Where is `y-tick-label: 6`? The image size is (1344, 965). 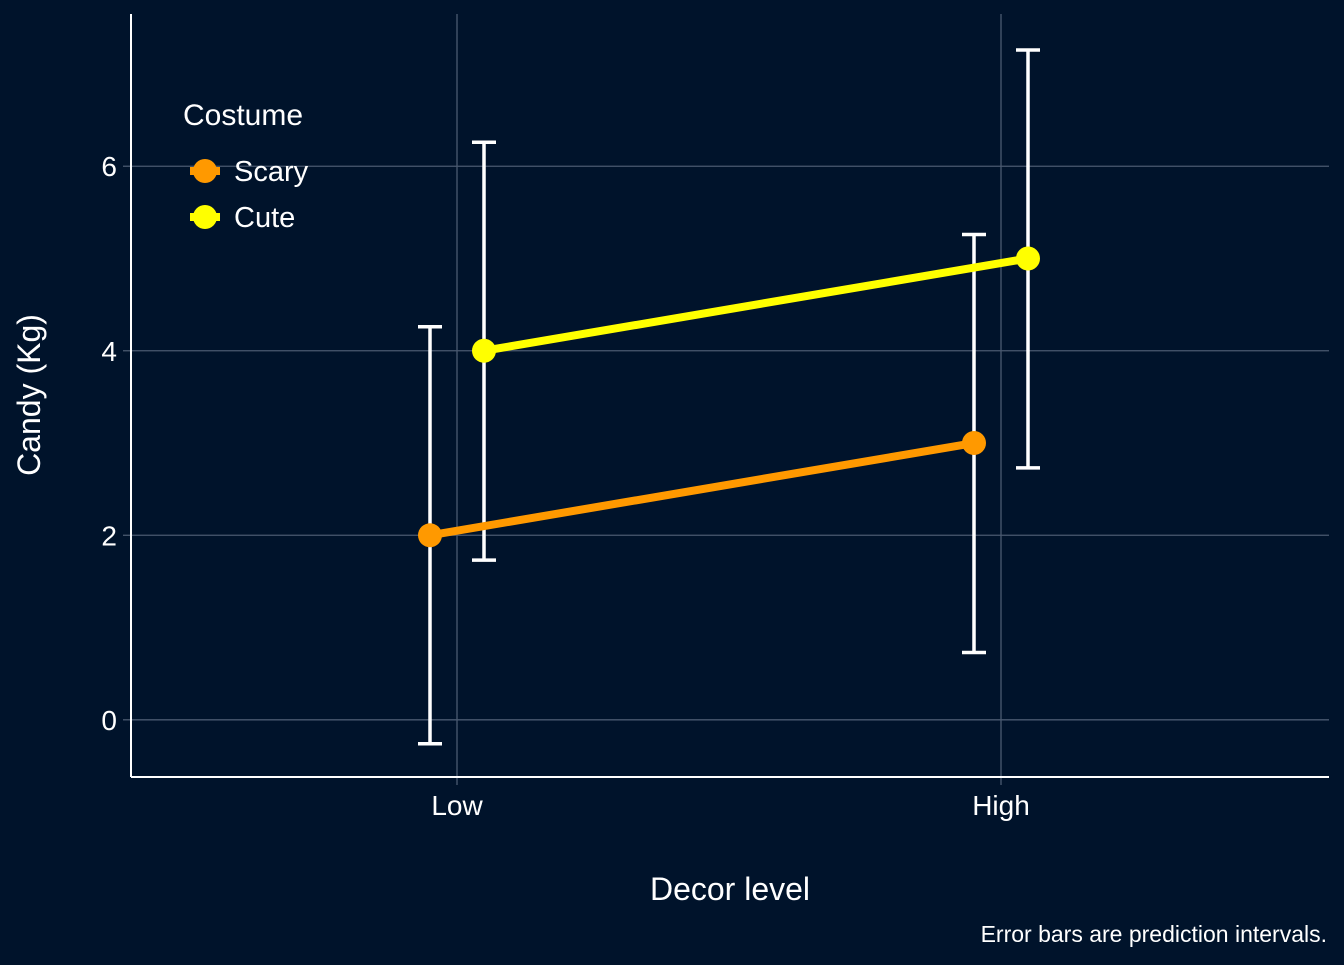 y-tick-label: 6 is located at coordinates (109, 166).